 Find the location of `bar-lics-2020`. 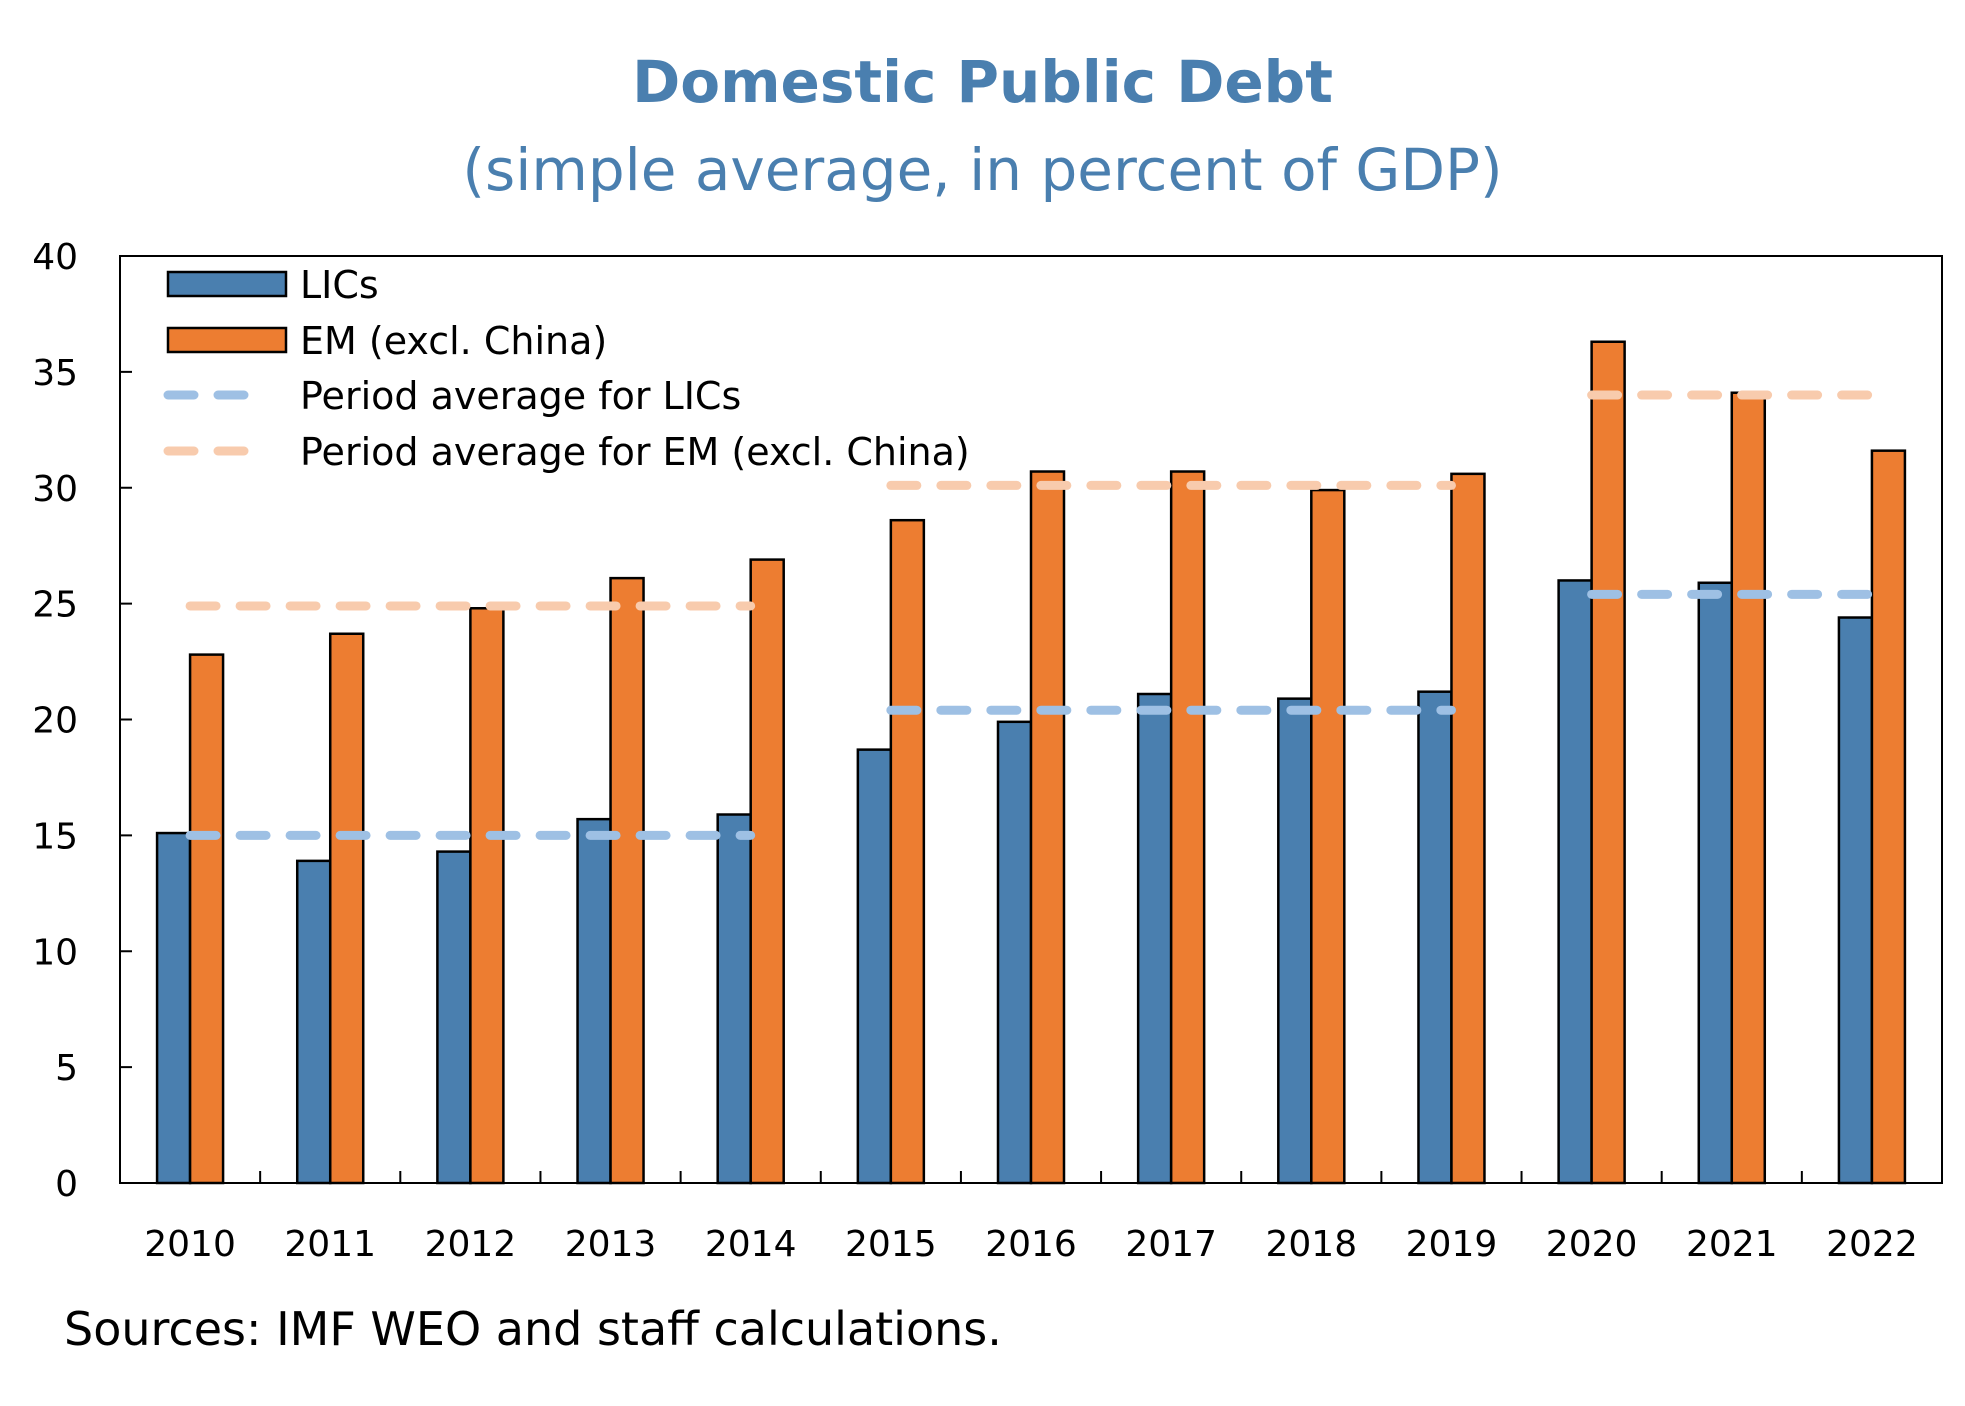

bar-lics-2020 is located at coordinates (1575, 882).